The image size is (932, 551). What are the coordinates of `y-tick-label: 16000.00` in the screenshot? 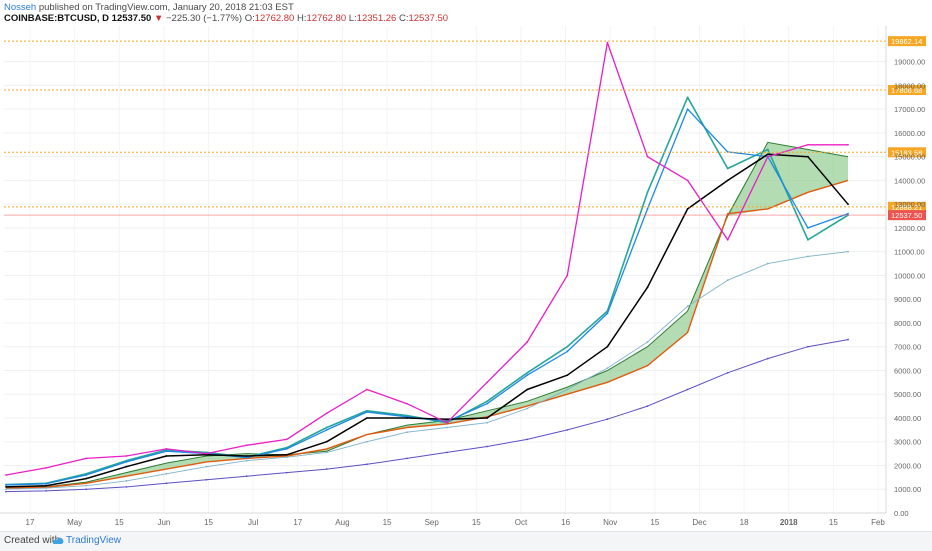 It's located at (909, 133).